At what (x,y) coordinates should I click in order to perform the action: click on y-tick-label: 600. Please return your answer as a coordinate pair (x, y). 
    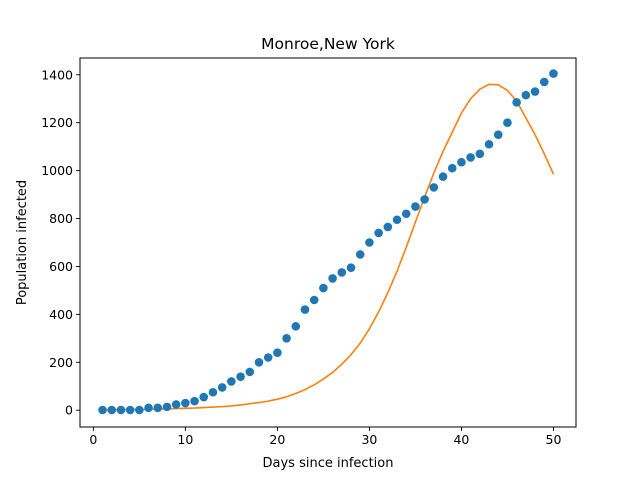
    Looking at the image, I should click on (61, 266).